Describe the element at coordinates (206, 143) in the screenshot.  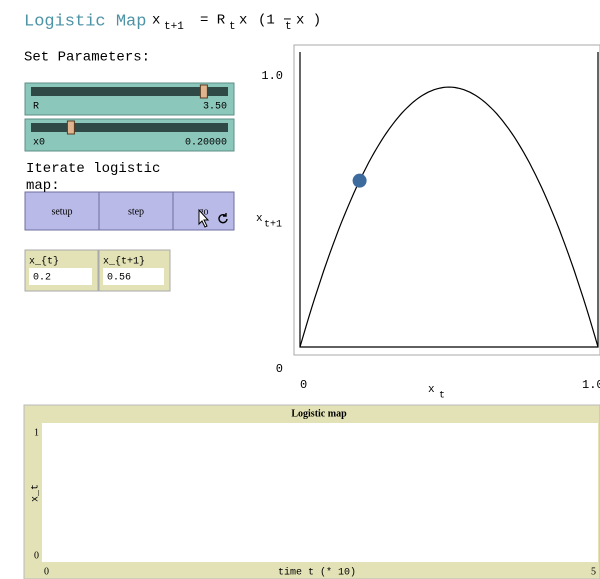
I see `slider-value: 0.20000` at that location.